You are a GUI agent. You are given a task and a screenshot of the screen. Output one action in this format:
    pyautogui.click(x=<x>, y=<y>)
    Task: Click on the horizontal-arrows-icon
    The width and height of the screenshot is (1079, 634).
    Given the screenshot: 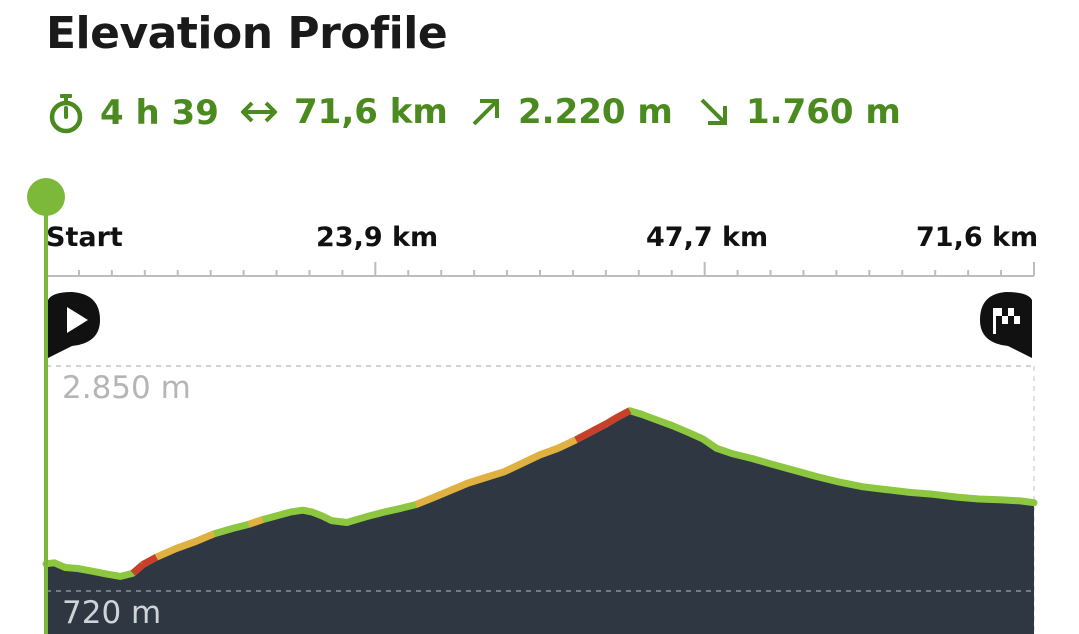 What is the action you would take?
    pyautogui.click(x=259, y=112)
    